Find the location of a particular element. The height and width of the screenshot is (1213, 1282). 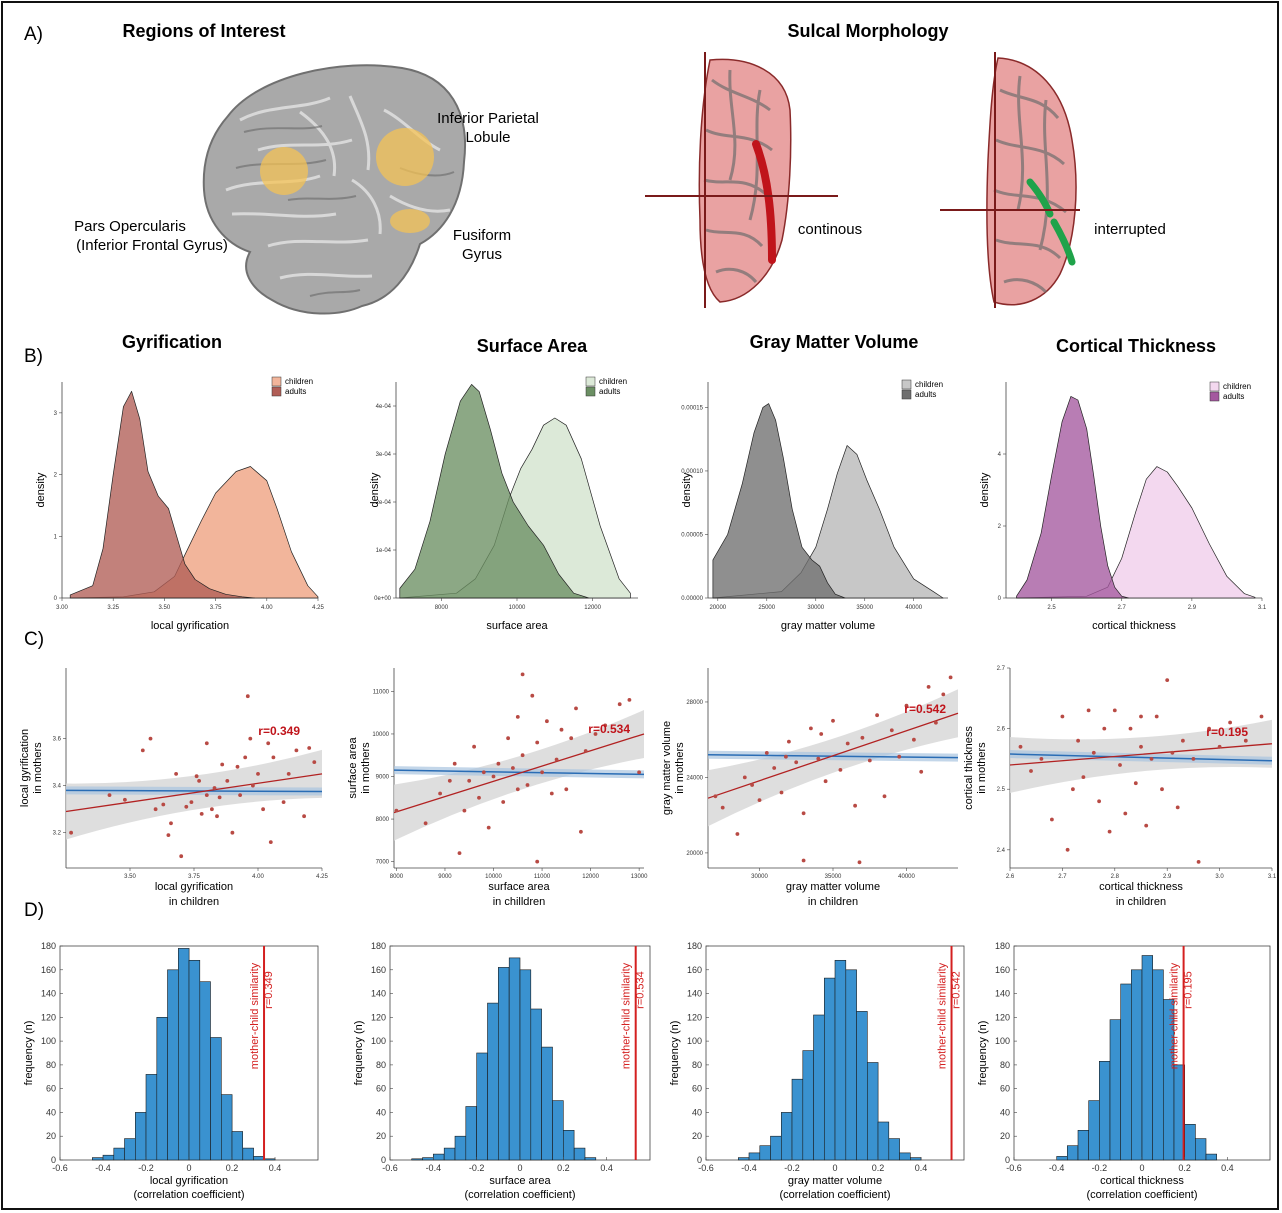

x-tick-label: -0.4 is located at coordinates (434, 1168).